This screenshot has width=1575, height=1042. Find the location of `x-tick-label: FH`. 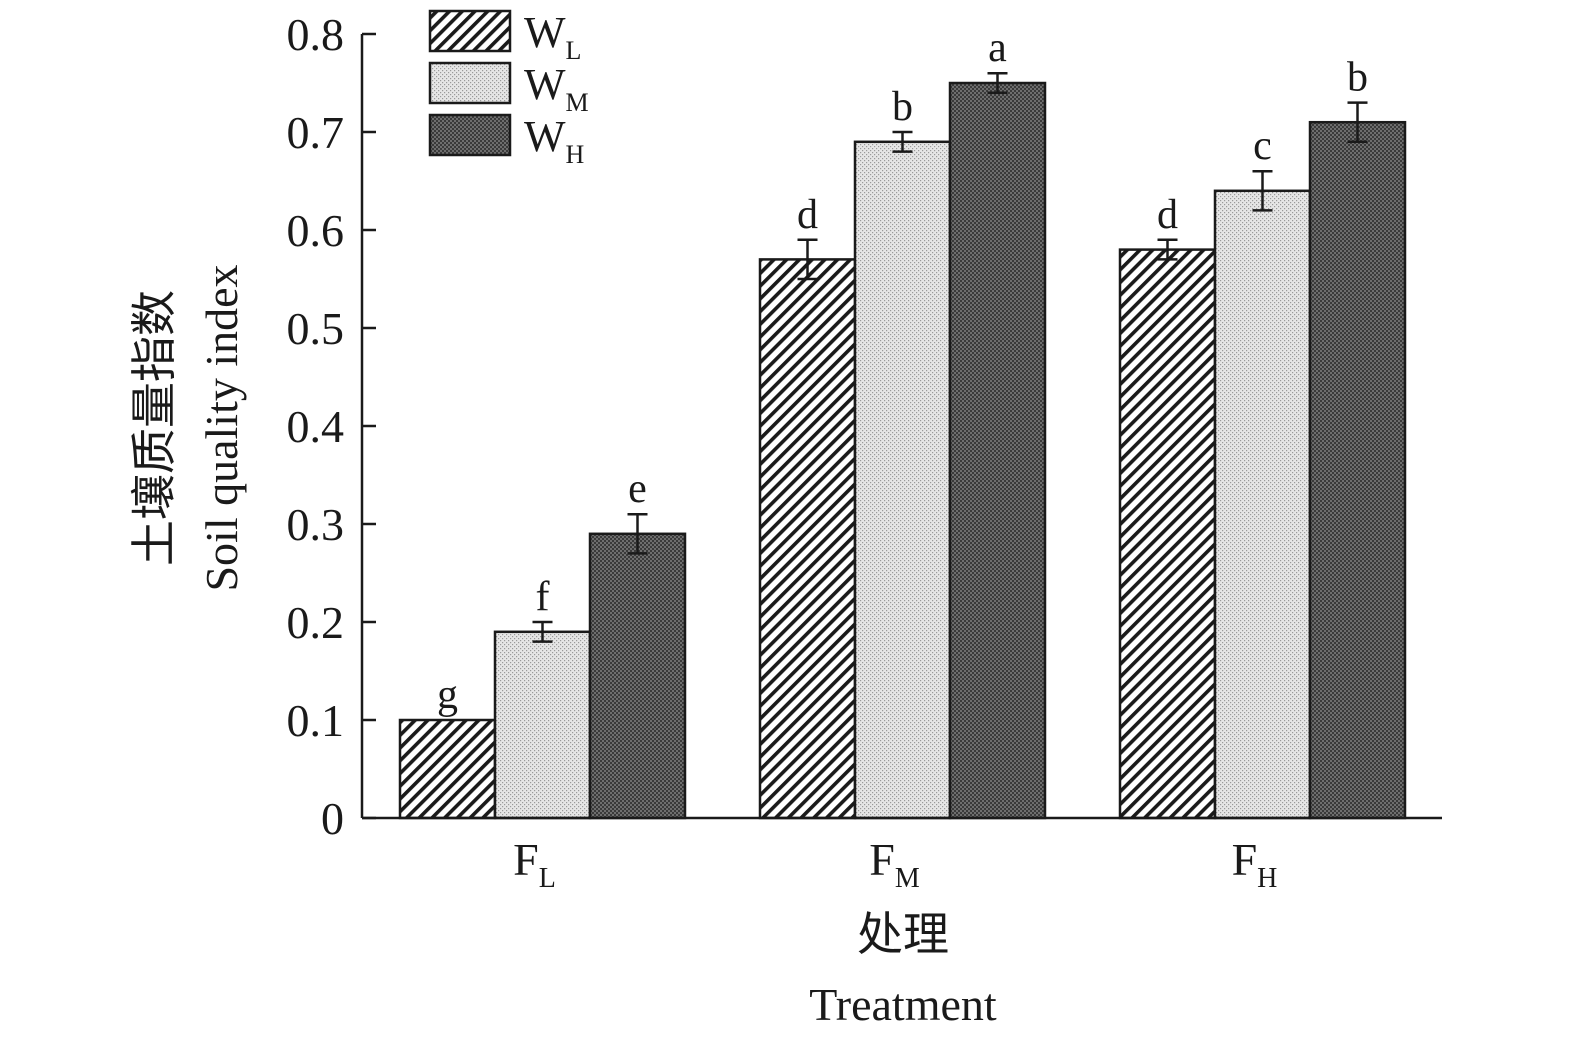

x-tick-label: FH is located at coordinates (1255, 864).